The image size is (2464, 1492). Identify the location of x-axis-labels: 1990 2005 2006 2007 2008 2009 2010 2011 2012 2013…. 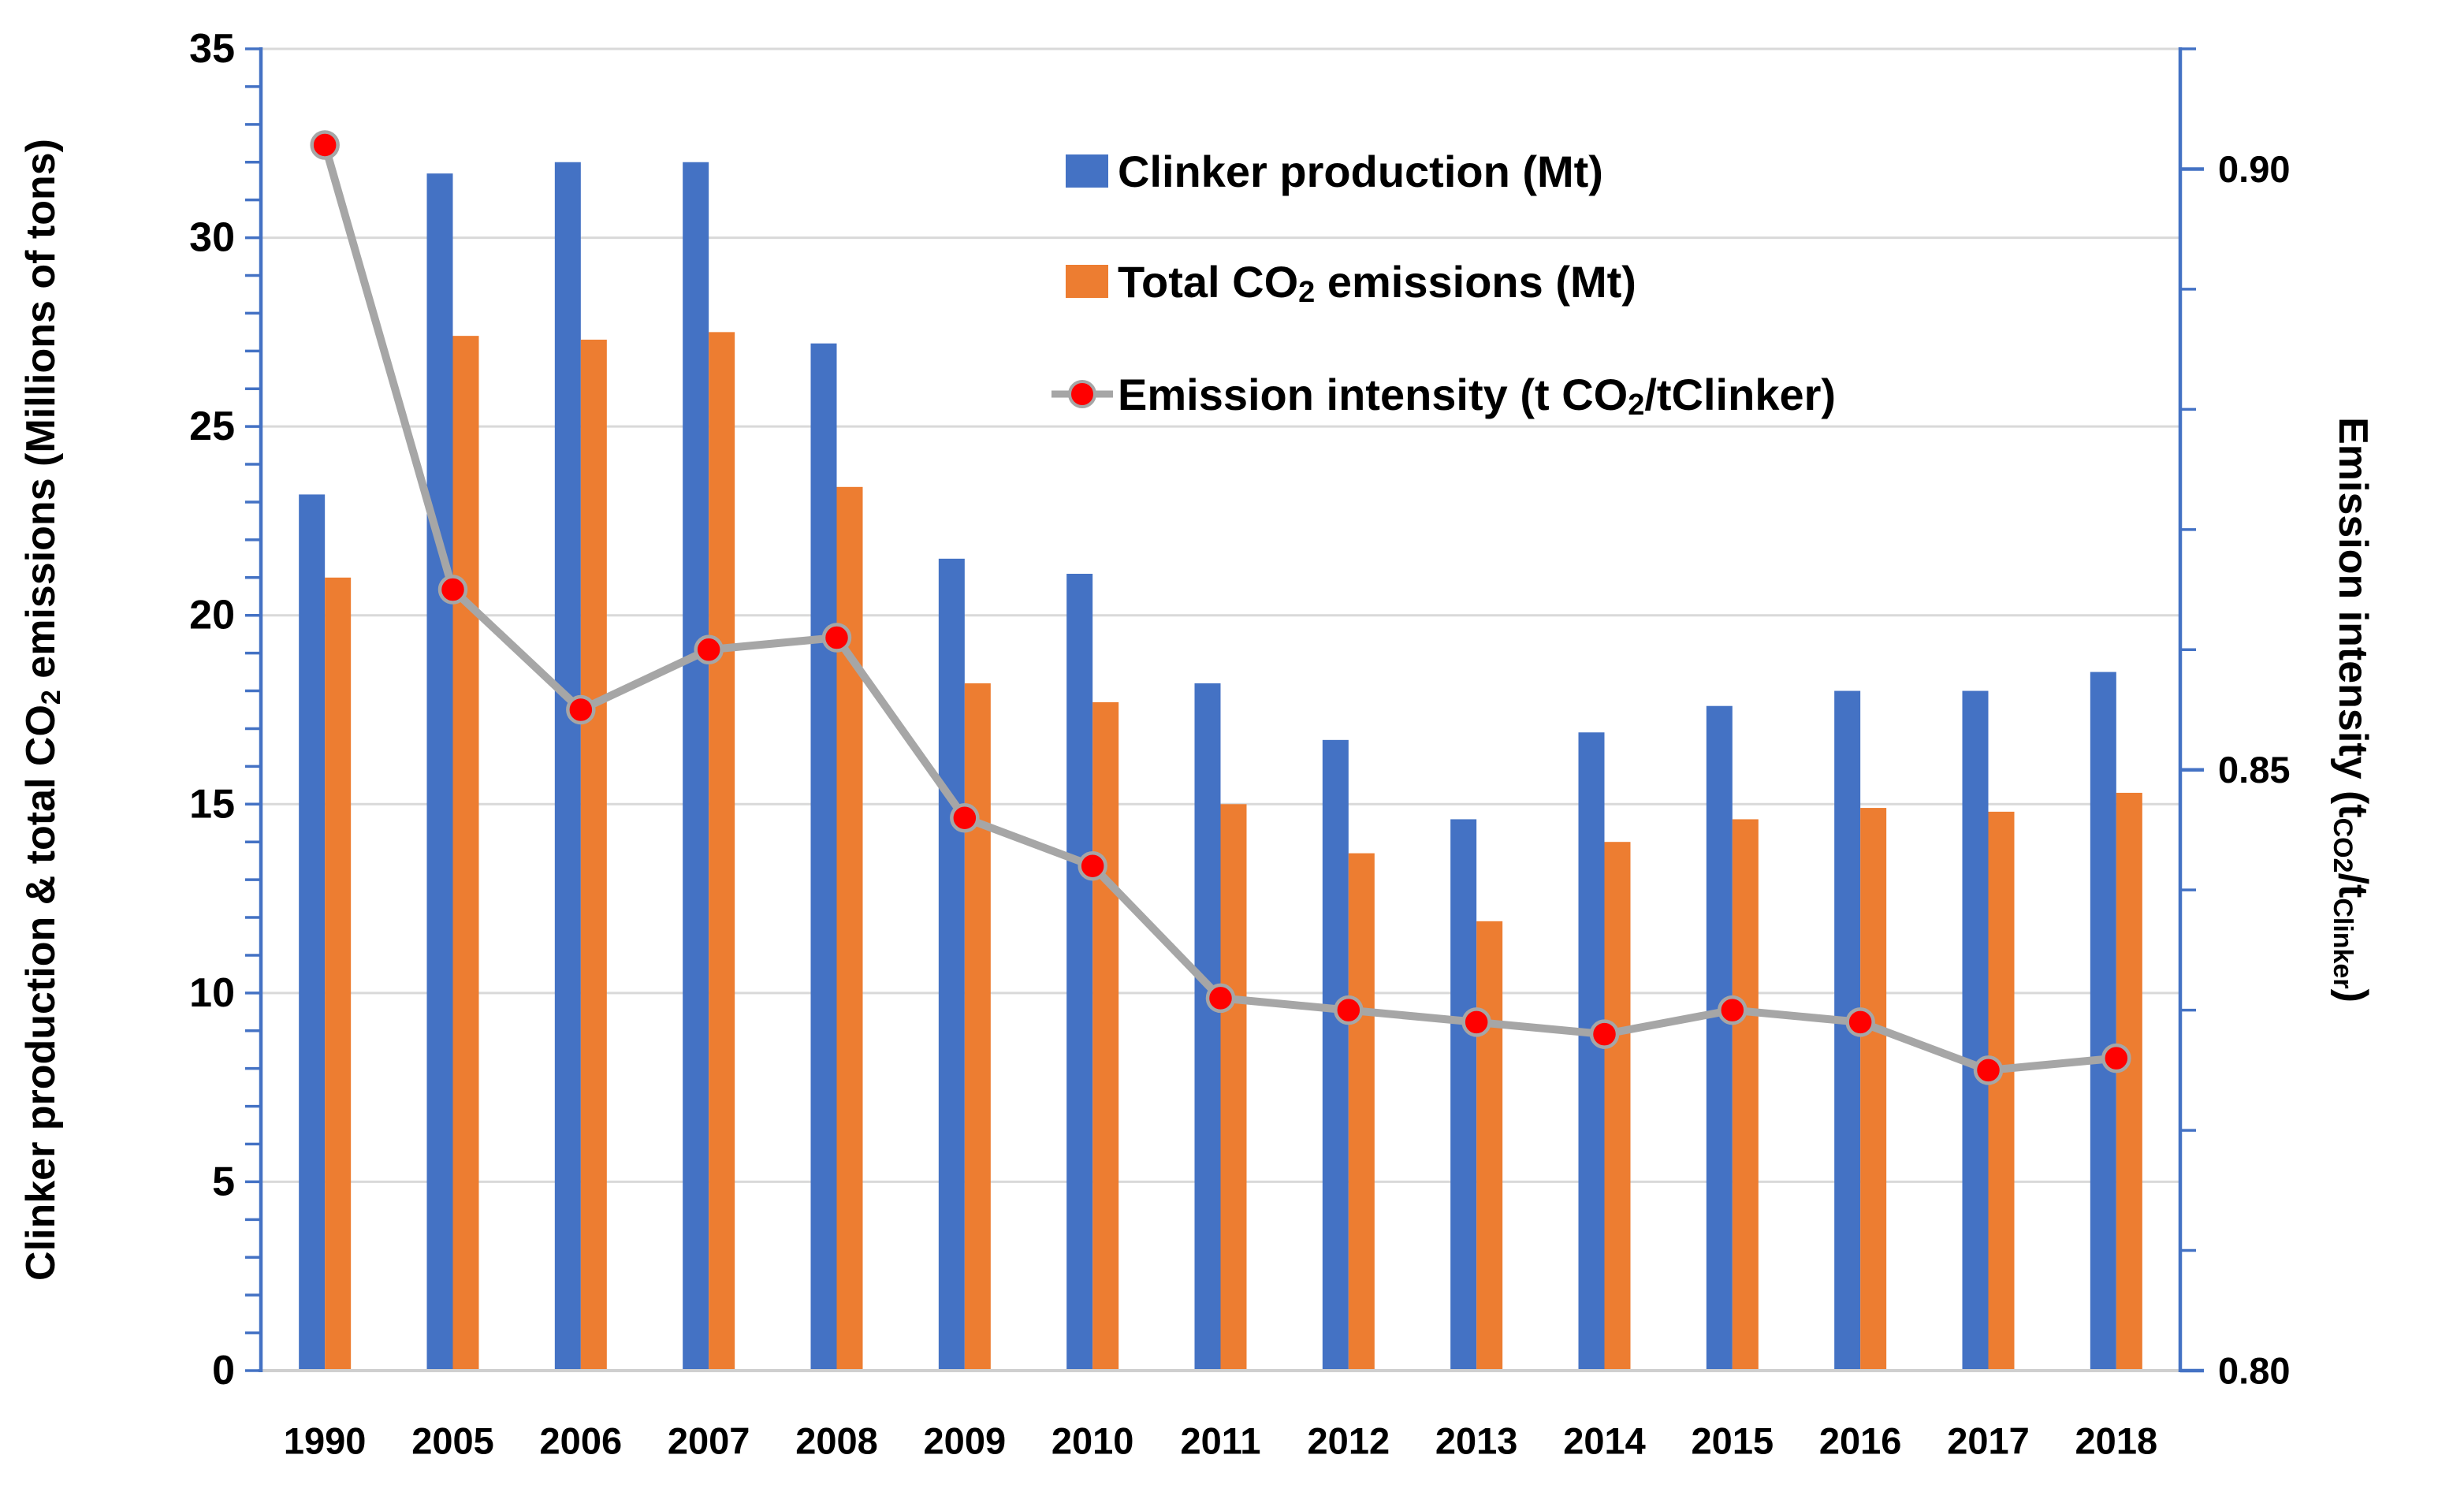
(1220, 1441).